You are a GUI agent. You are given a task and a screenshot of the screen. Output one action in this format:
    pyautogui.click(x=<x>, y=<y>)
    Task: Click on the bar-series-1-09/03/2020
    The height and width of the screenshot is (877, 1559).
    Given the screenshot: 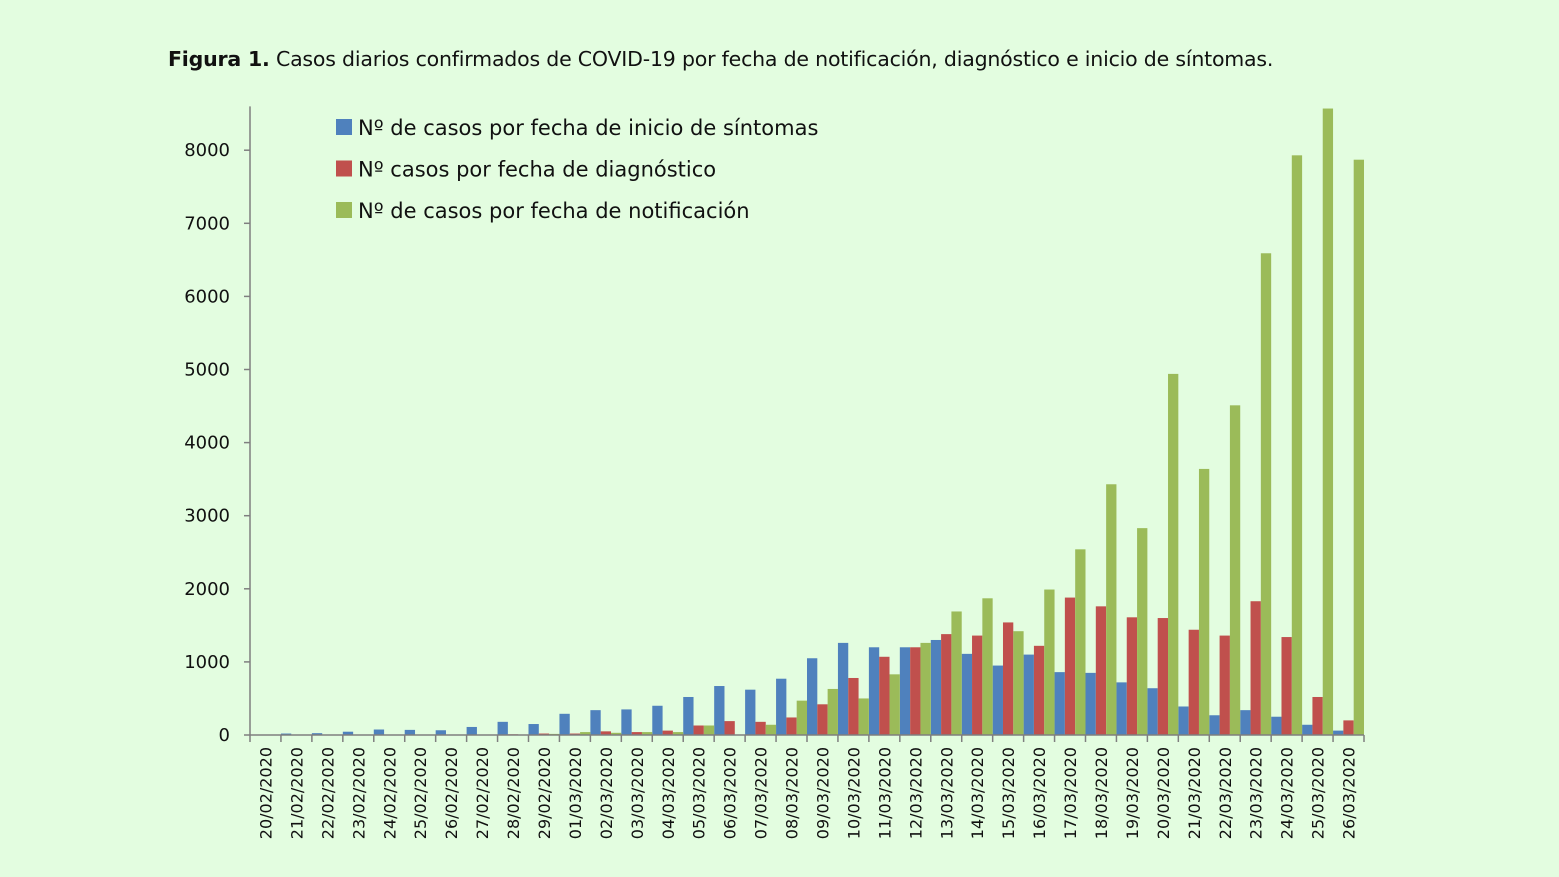 What is the action you would take?
    pyautogui.click(x=812, y=696)
    